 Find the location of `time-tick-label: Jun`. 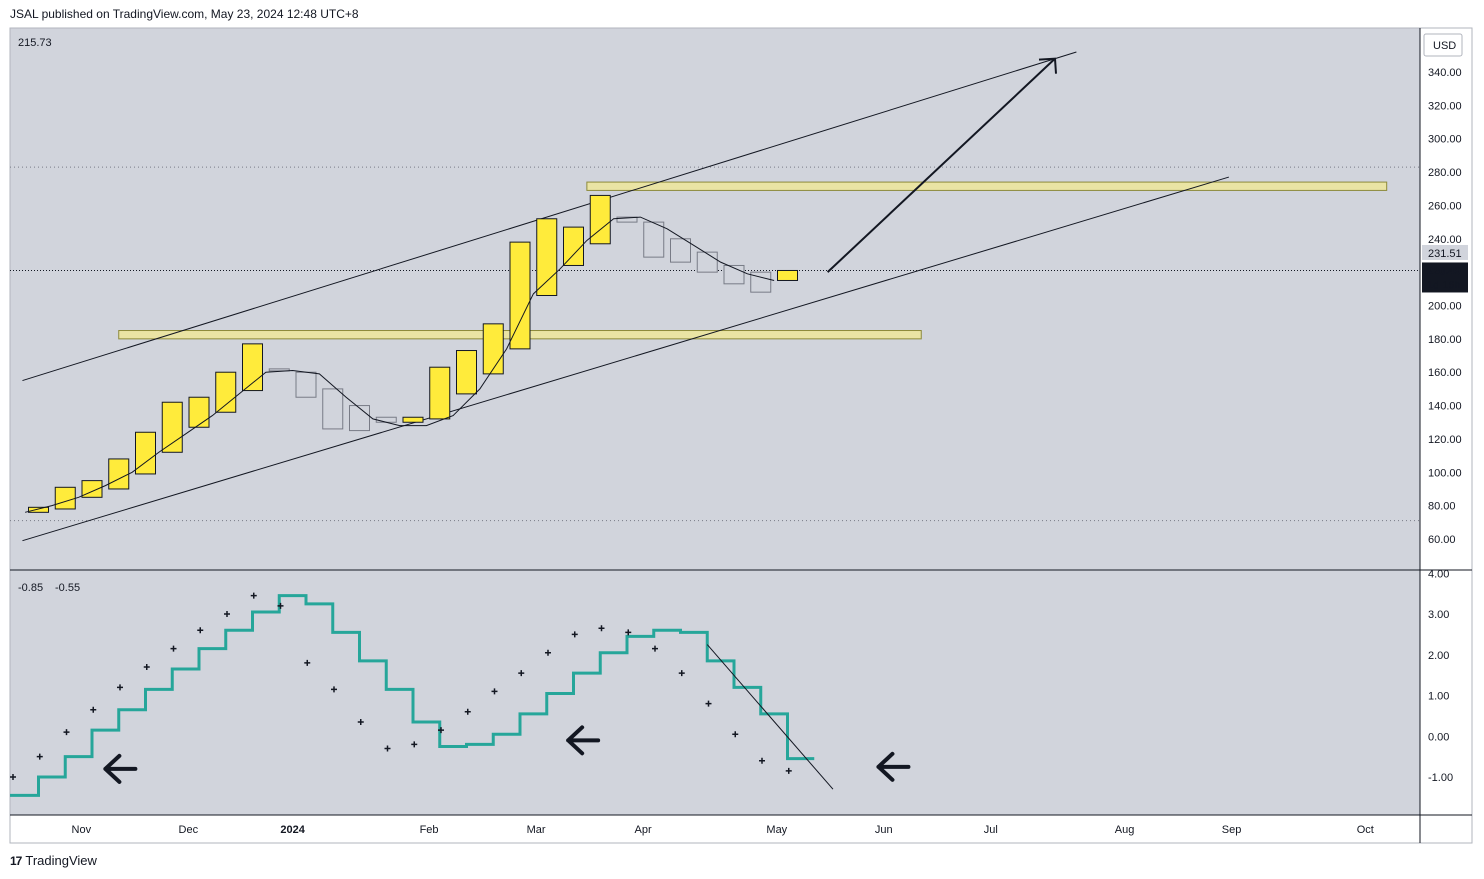

time-tick-label: Jun is located at coordinates (884, 830).